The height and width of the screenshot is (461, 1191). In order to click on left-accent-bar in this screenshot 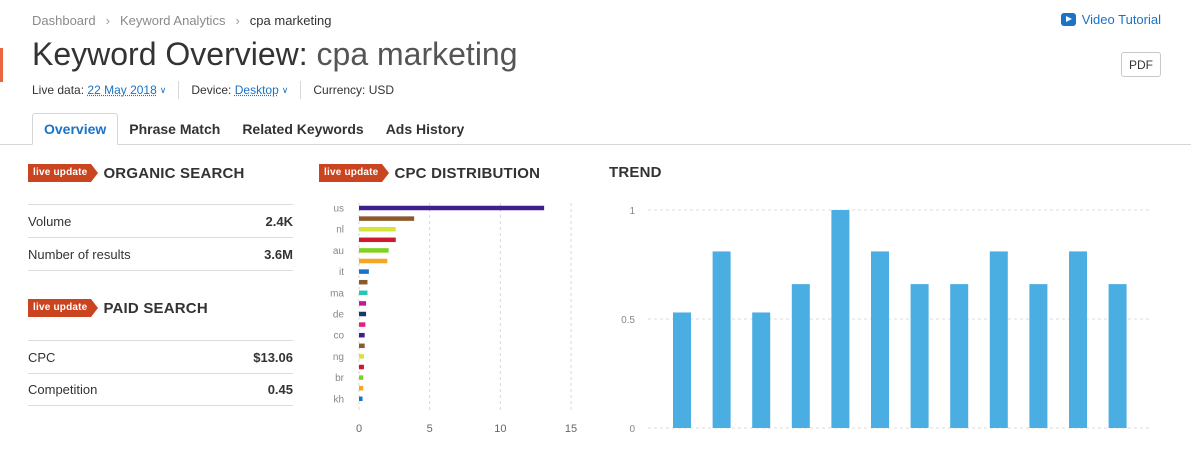, I will do `click(1, 65)`.